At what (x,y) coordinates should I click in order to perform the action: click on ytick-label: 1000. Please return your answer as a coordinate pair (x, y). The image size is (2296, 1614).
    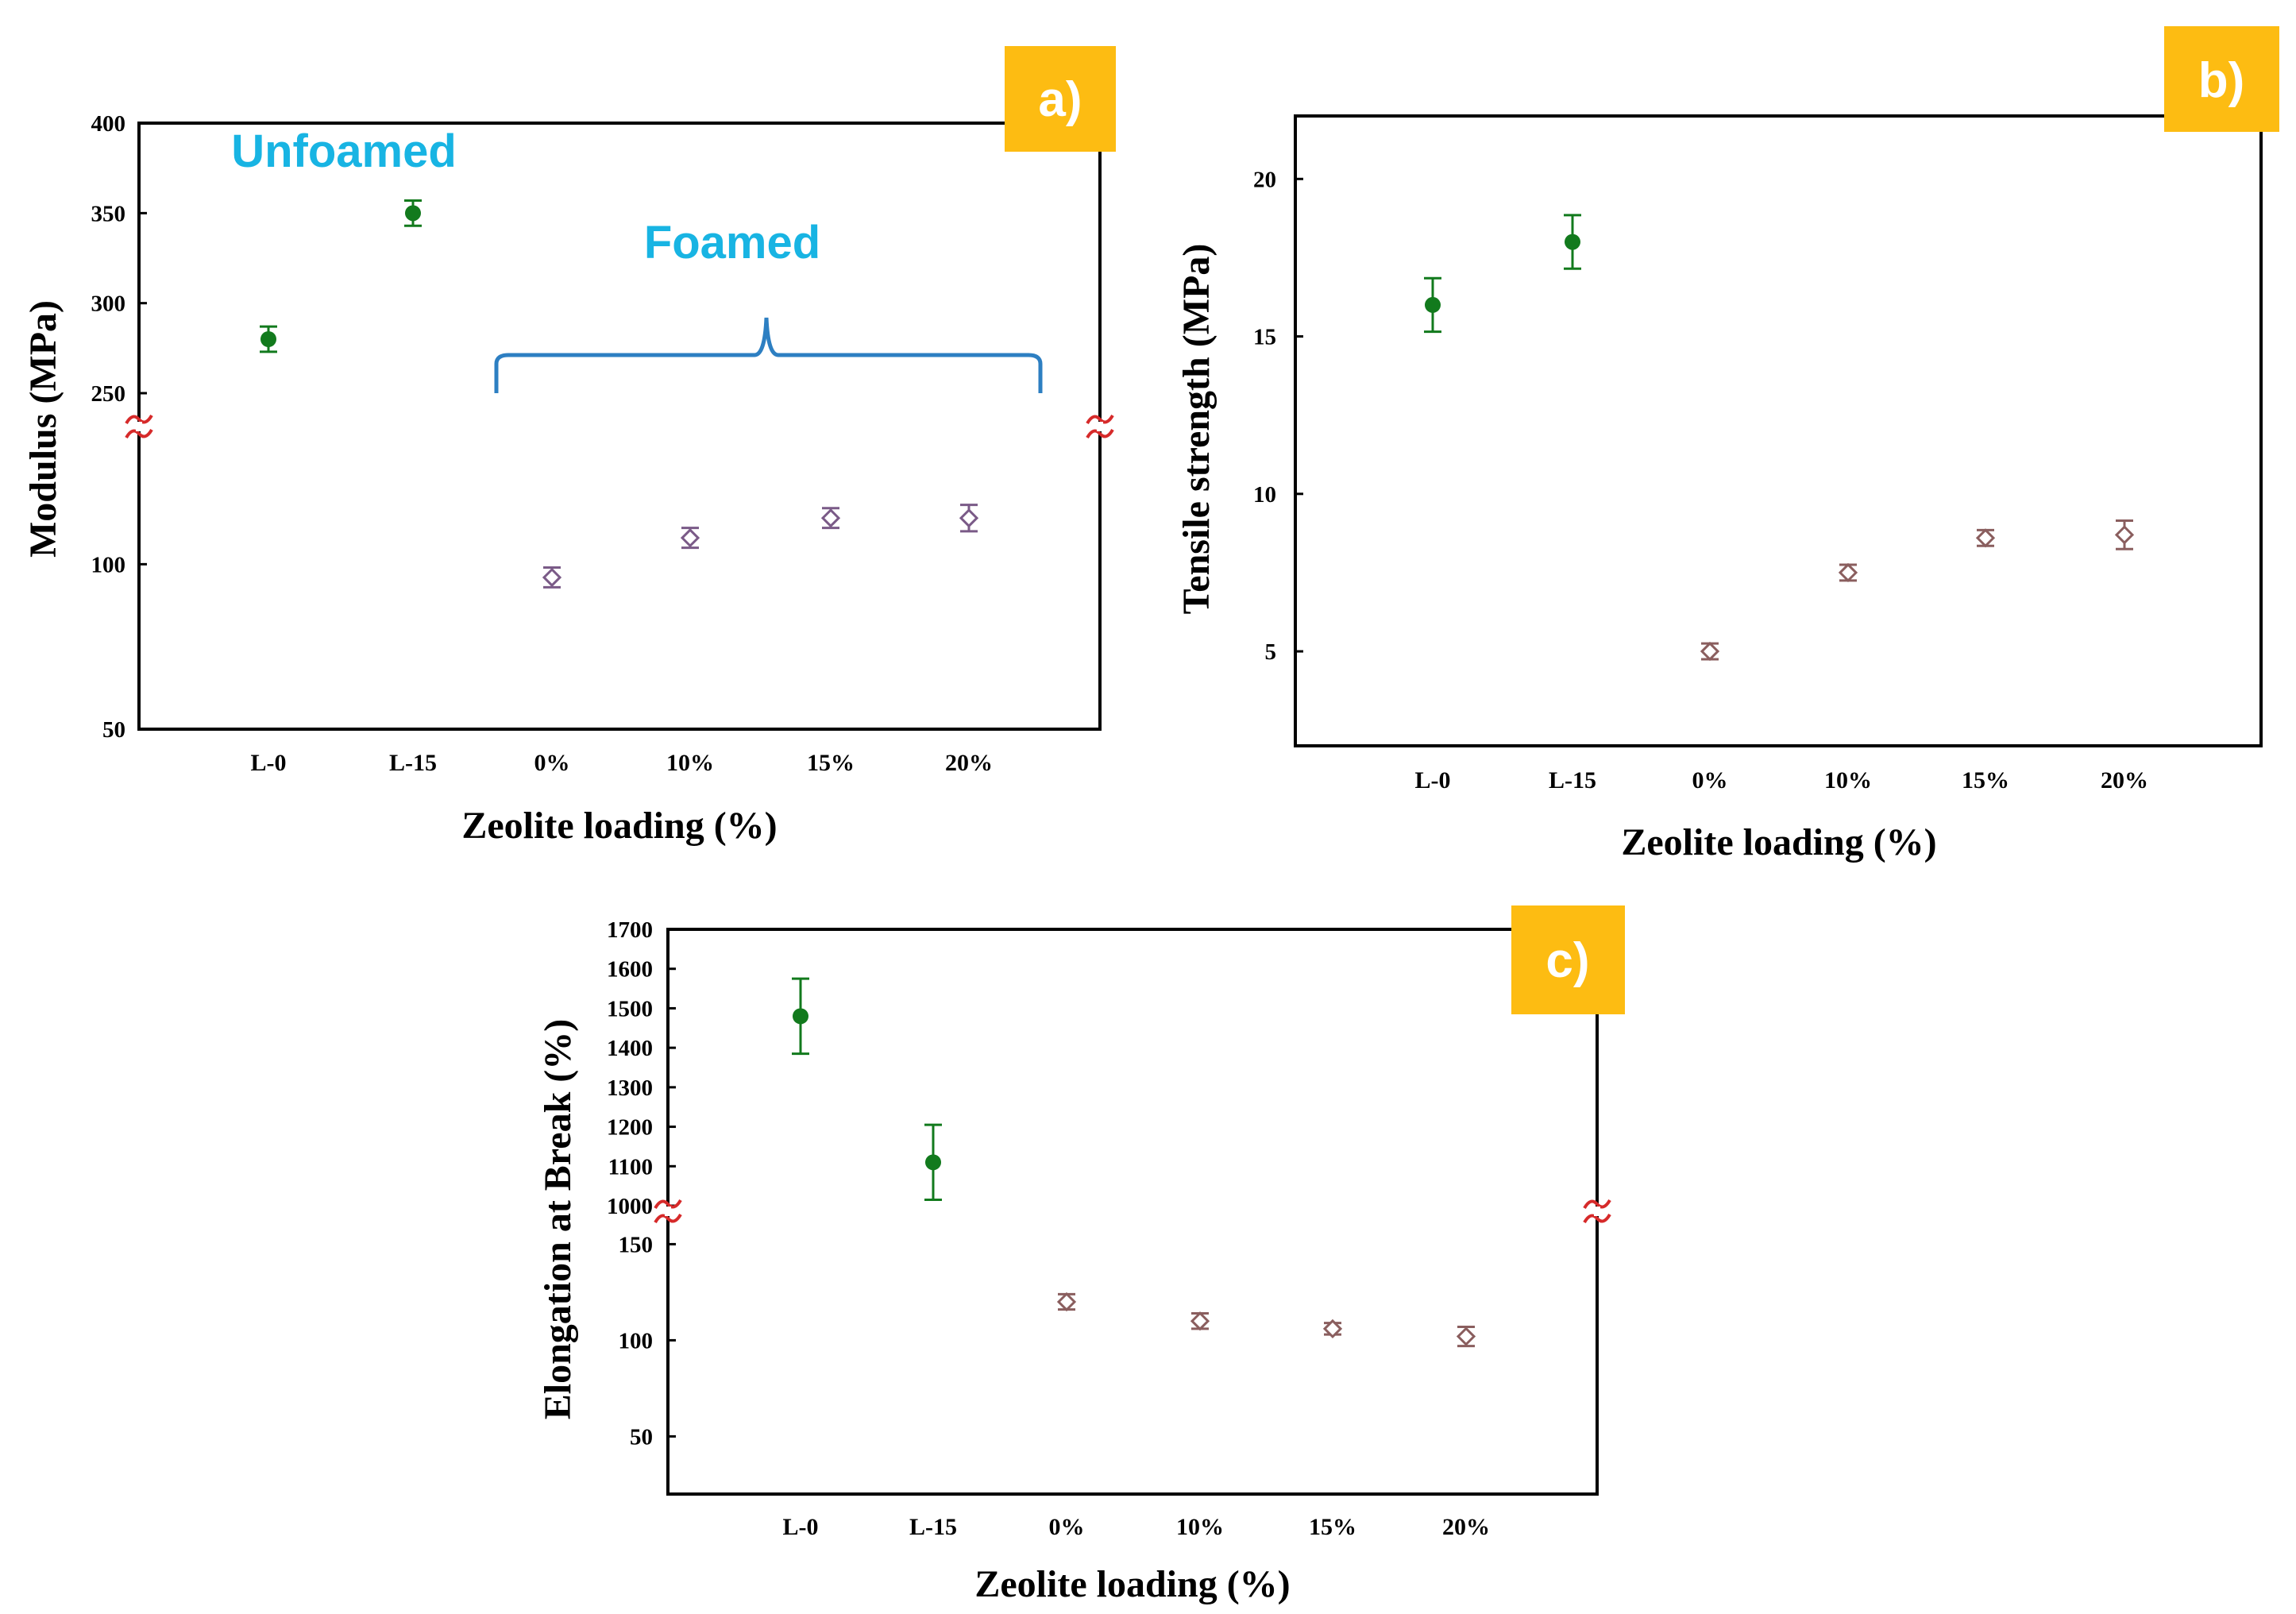
    Looking at the image, I should click on (630, 1206).